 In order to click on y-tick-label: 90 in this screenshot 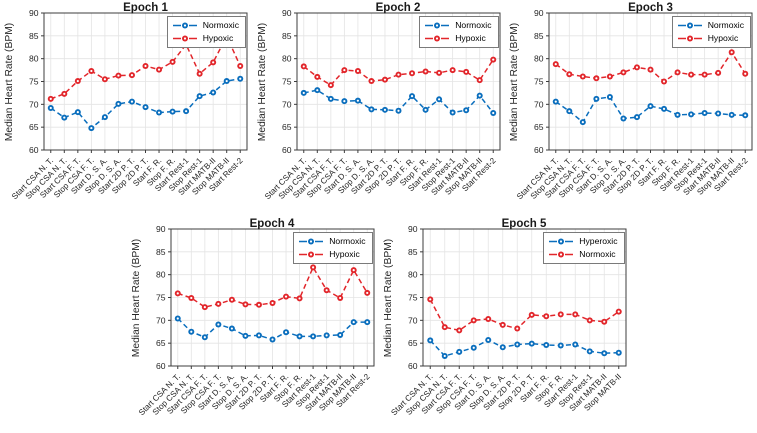, I will do `click(286, 13)`.